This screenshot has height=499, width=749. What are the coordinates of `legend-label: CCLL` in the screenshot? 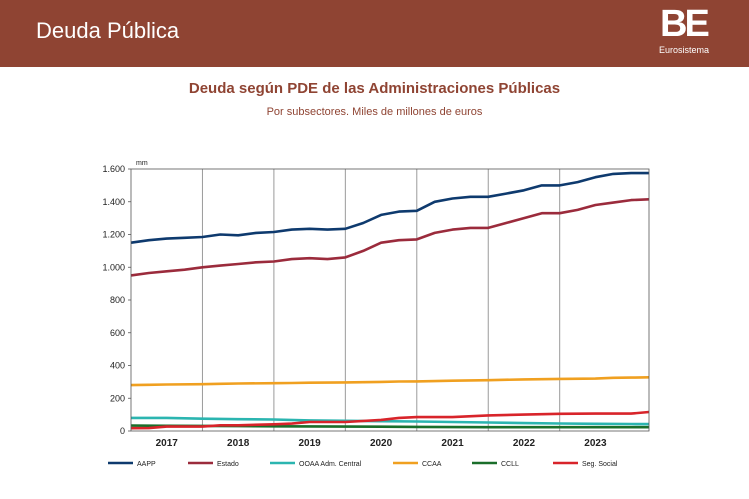 It's located at (510, 464).